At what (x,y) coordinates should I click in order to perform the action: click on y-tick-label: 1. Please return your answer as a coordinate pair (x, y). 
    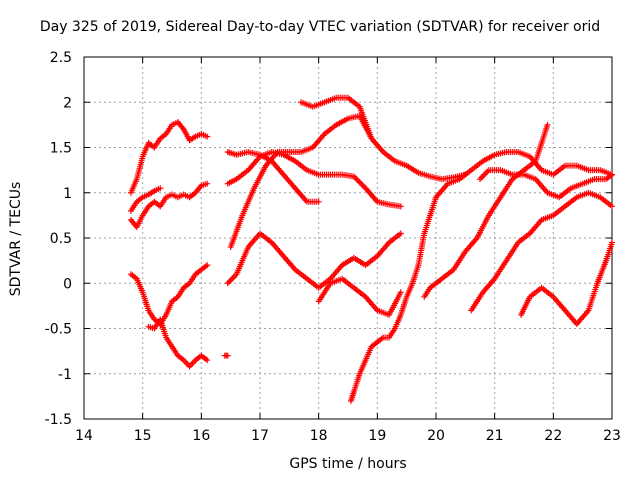
    Looking at the image, I should click on (67, 194).